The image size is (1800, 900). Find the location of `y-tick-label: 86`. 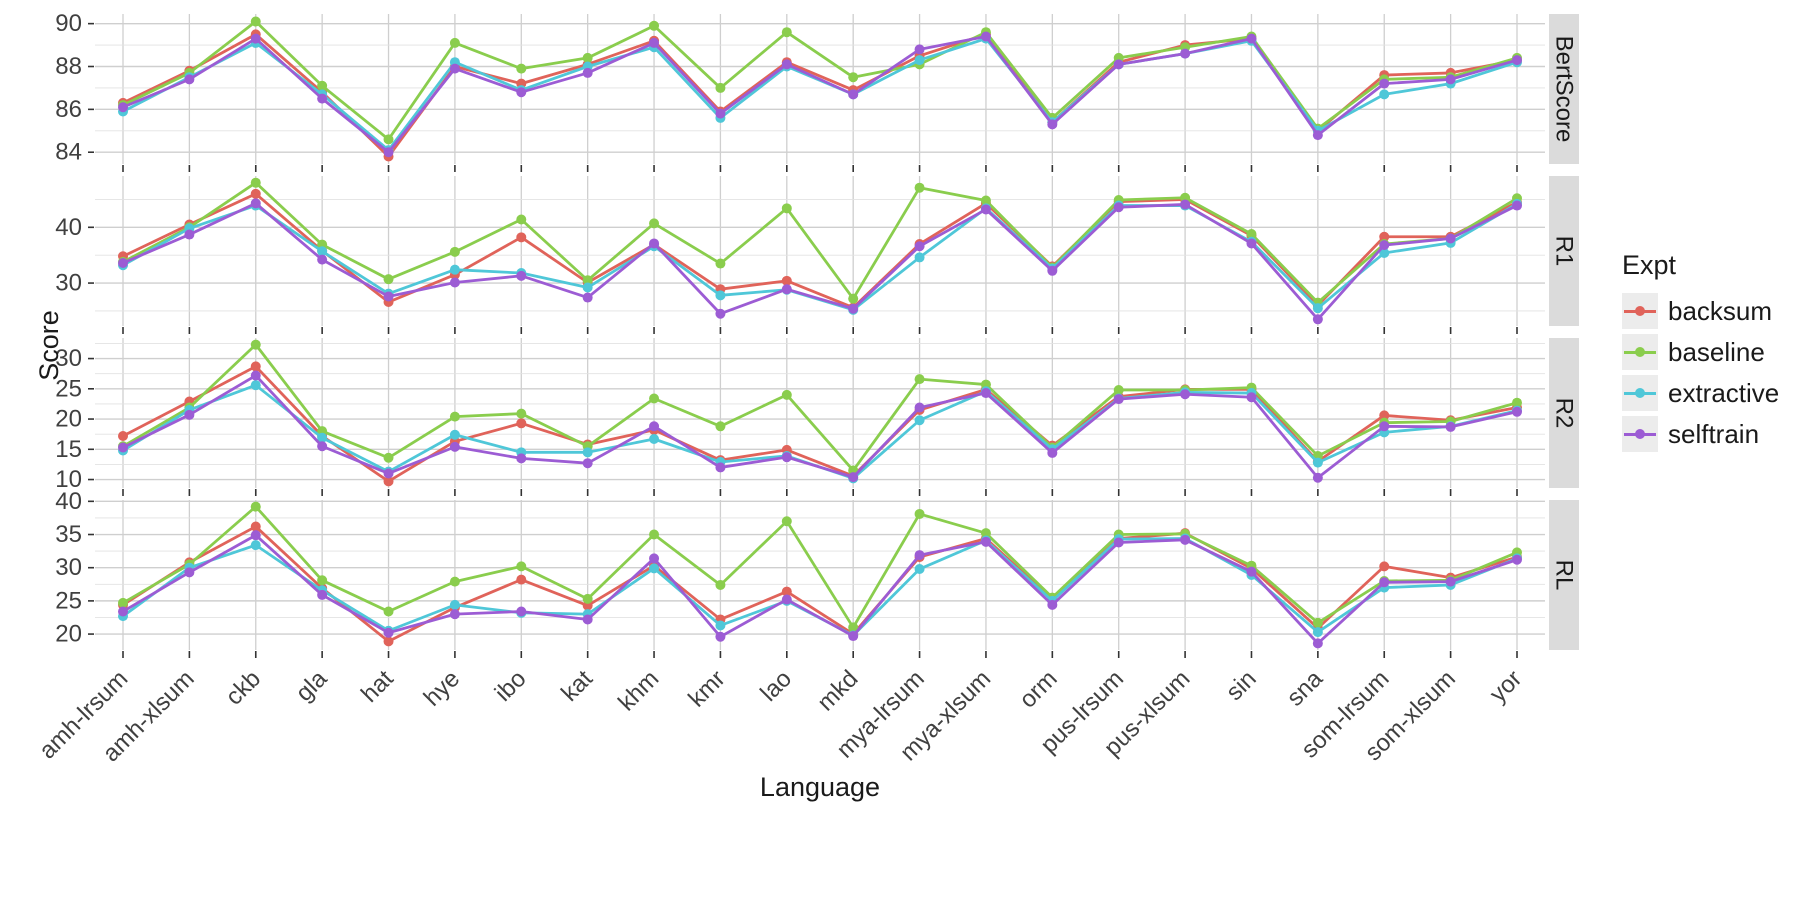

y-tick-label: 86 is located at coordinates (68, 109).